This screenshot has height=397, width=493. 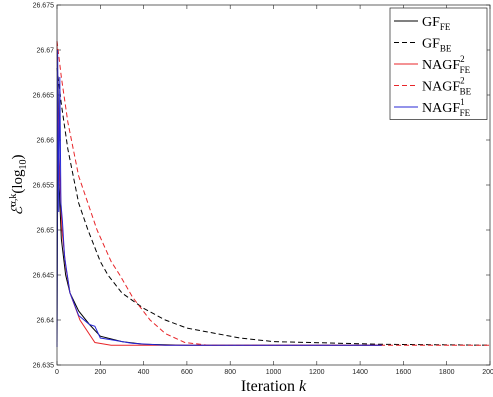 I want to click on y-tick-label: 26.665, so click(x=44, y=96).